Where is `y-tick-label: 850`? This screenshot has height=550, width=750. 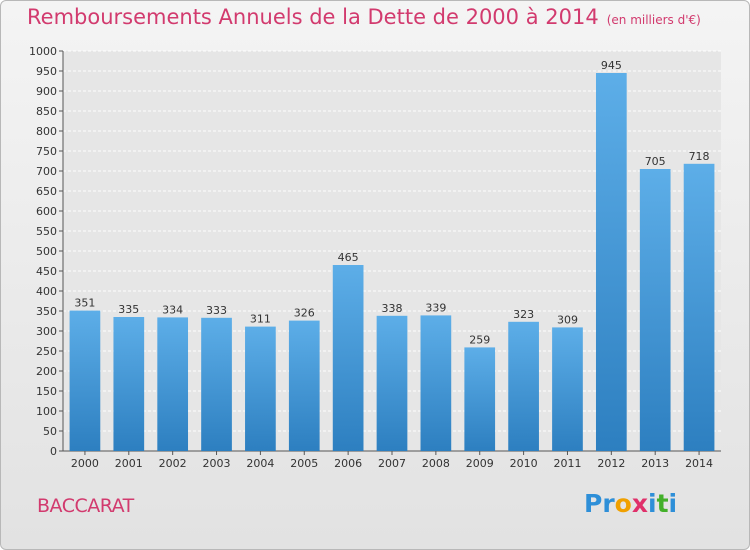
y-tick-label: 850 is located at coordinates (46, 111).